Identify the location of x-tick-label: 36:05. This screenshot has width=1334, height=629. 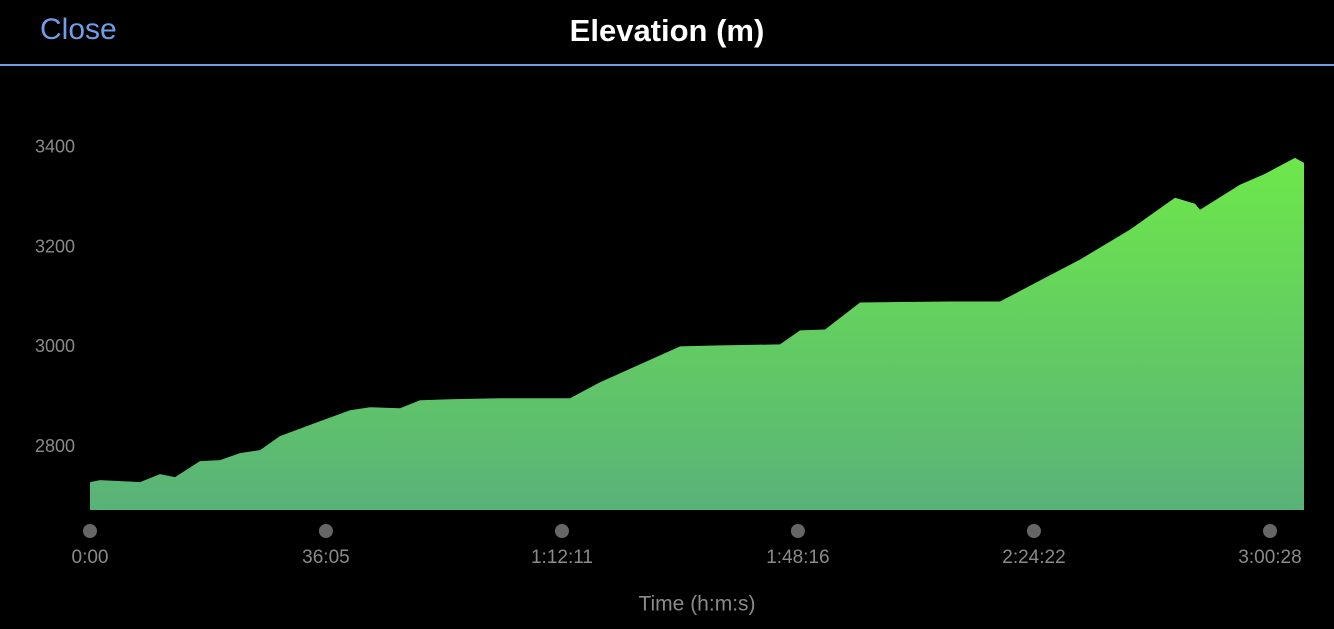
(326, 557).